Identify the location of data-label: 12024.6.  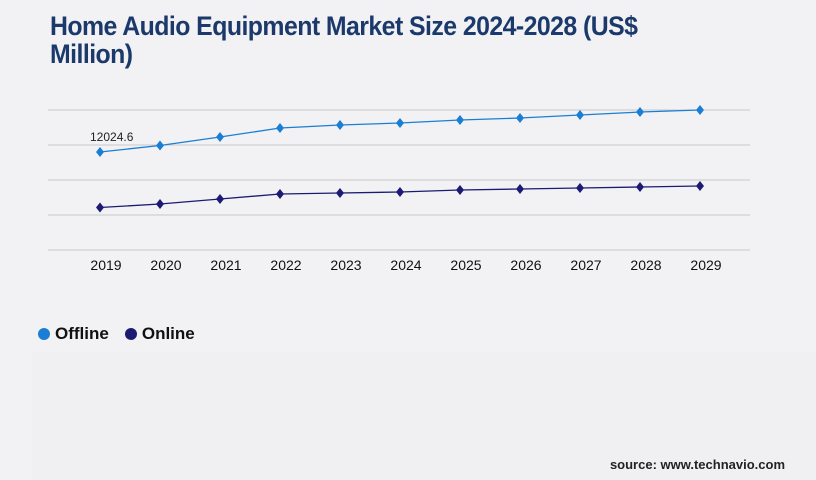
(112, 137).